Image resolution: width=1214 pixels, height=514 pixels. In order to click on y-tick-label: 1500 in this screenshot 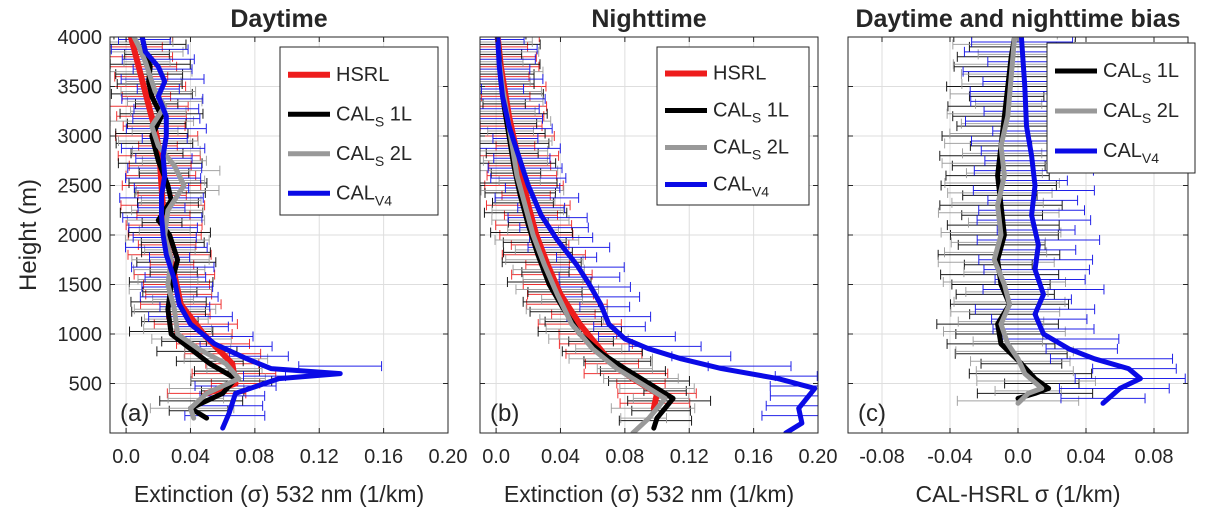, I will do `click(80, 286)`.